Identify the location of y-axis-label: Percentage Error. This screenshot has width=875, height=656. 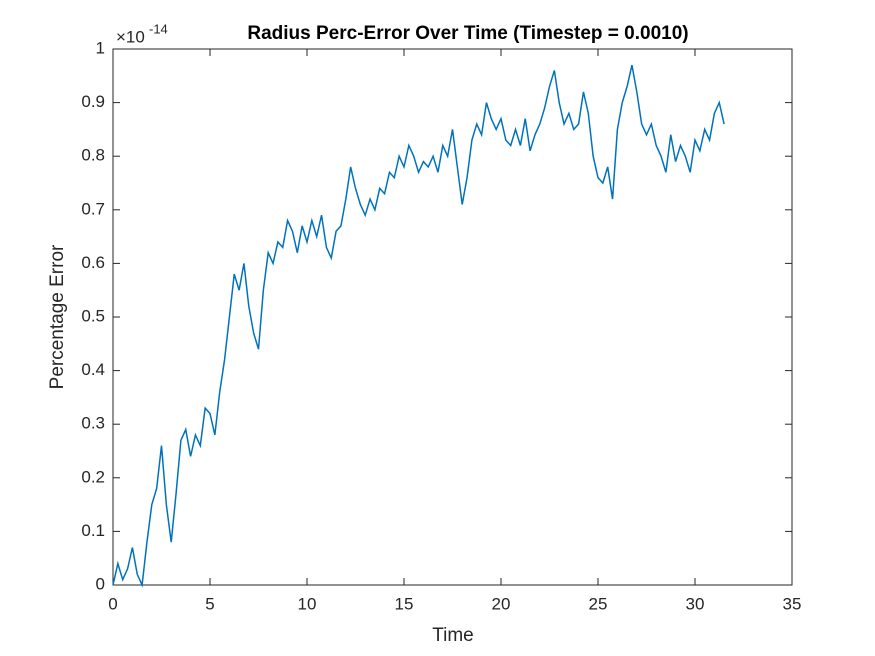
(57, 316).